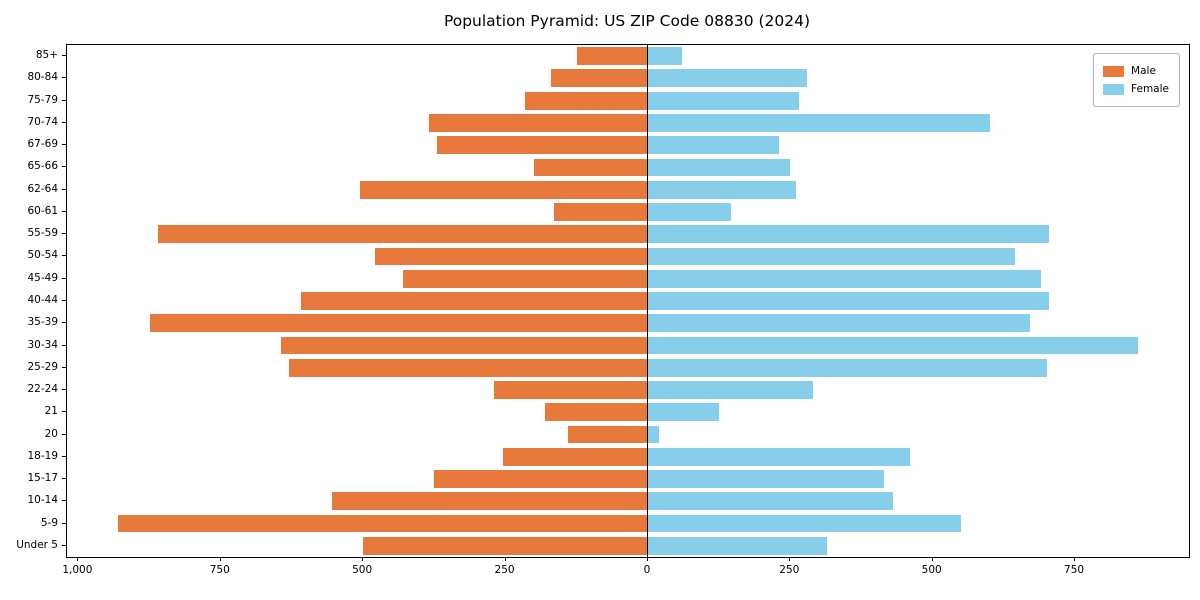  What do you see at coordinates (1150, 89) in the screenshot?
I see `legend-label: Female` at bounding box center [1150, 89].